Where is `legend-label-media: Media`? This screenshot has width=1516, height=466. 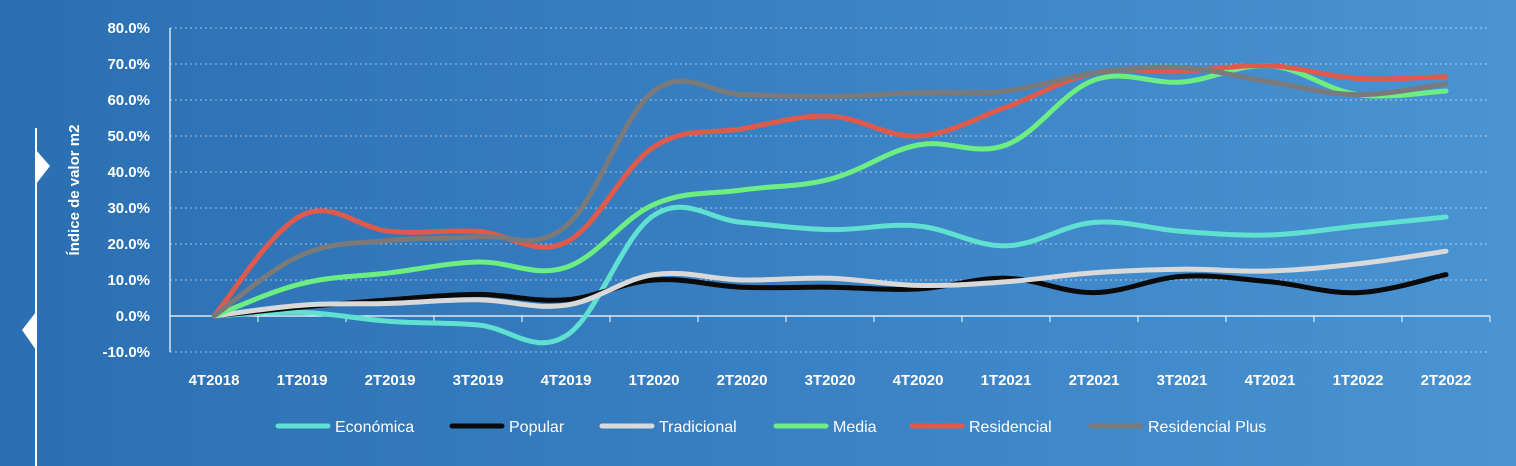
legend-label-media: Media is located at coordinates (855, 427).